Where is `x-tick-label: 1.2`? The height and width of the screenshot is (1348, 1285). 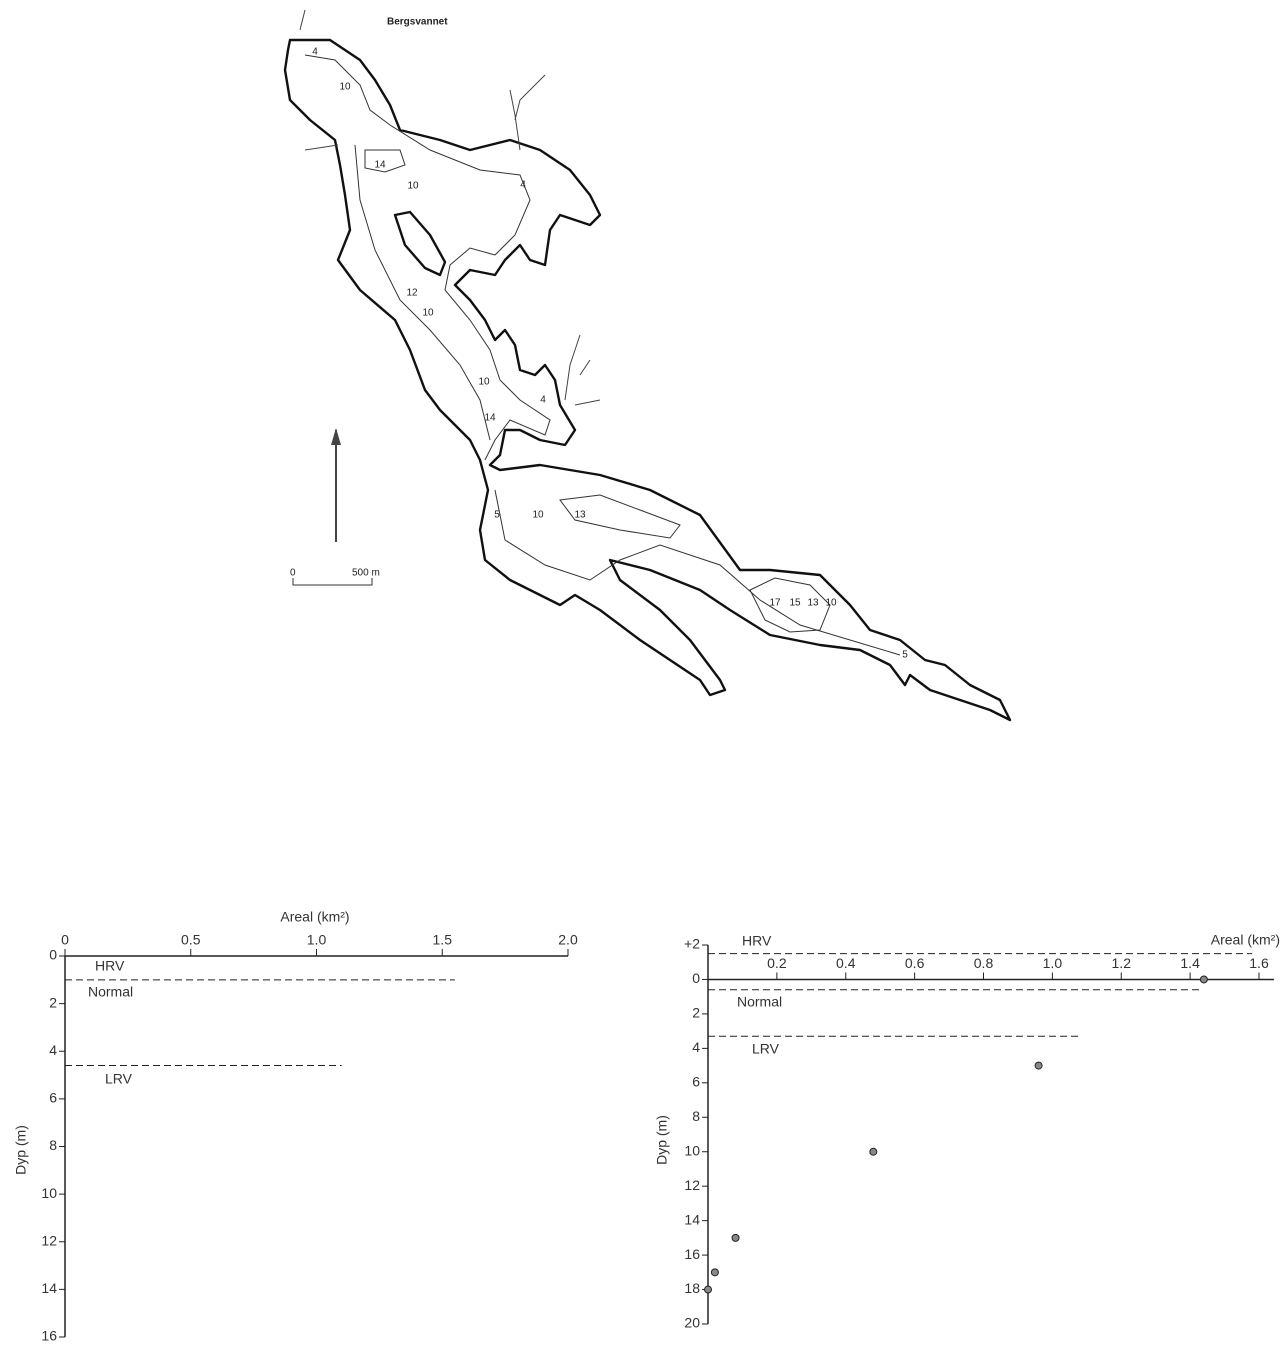 x-tick-label: 1.2 is located at coordinates (1122, 963).